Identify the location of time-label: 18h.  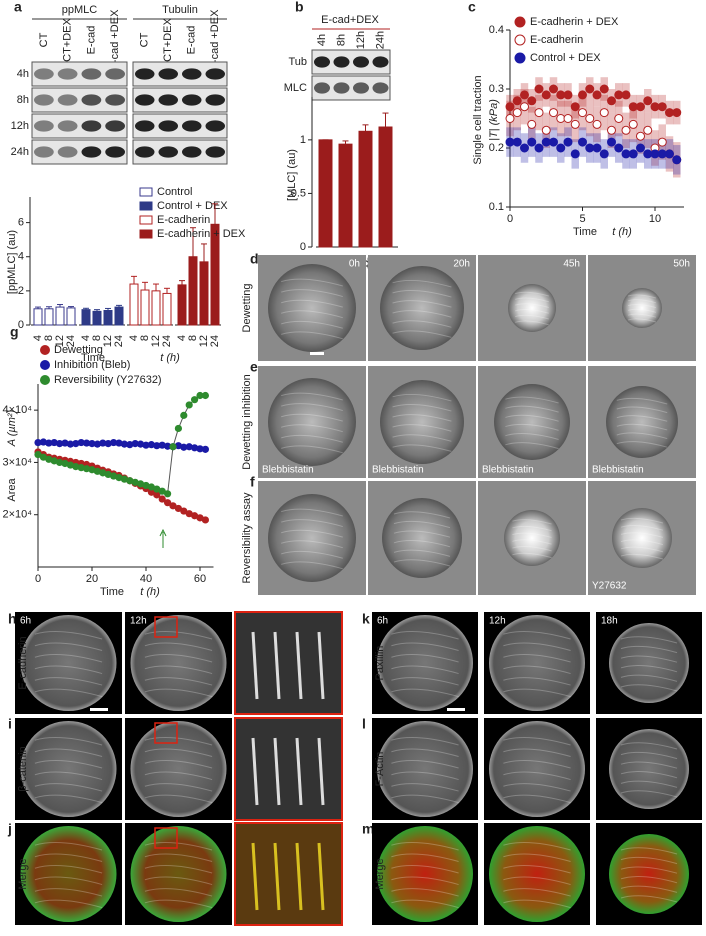
(609, 621).